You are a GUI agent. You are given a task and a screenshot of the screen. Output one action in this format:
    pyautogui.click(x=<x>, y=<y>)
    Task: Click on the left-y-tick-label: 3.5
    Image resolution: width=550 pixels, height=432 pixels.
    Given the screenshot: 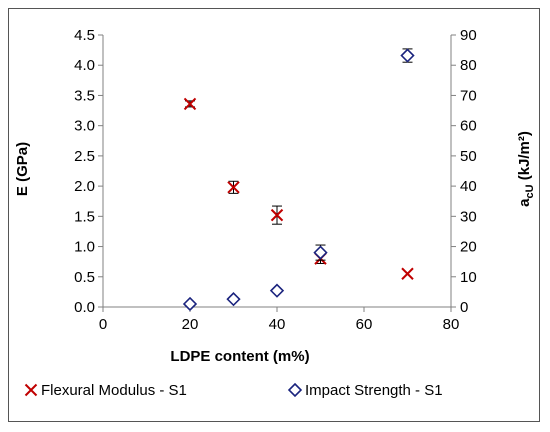 What is the action you would take?
    pyautogui.click(x=84, y=95)
    